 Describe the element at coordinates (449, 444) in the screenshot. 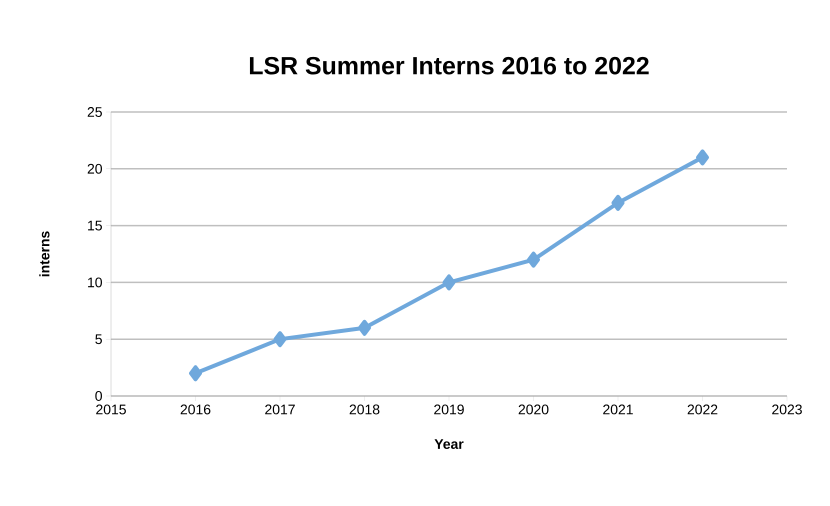

I see `x-axis-title: Year` at that location.